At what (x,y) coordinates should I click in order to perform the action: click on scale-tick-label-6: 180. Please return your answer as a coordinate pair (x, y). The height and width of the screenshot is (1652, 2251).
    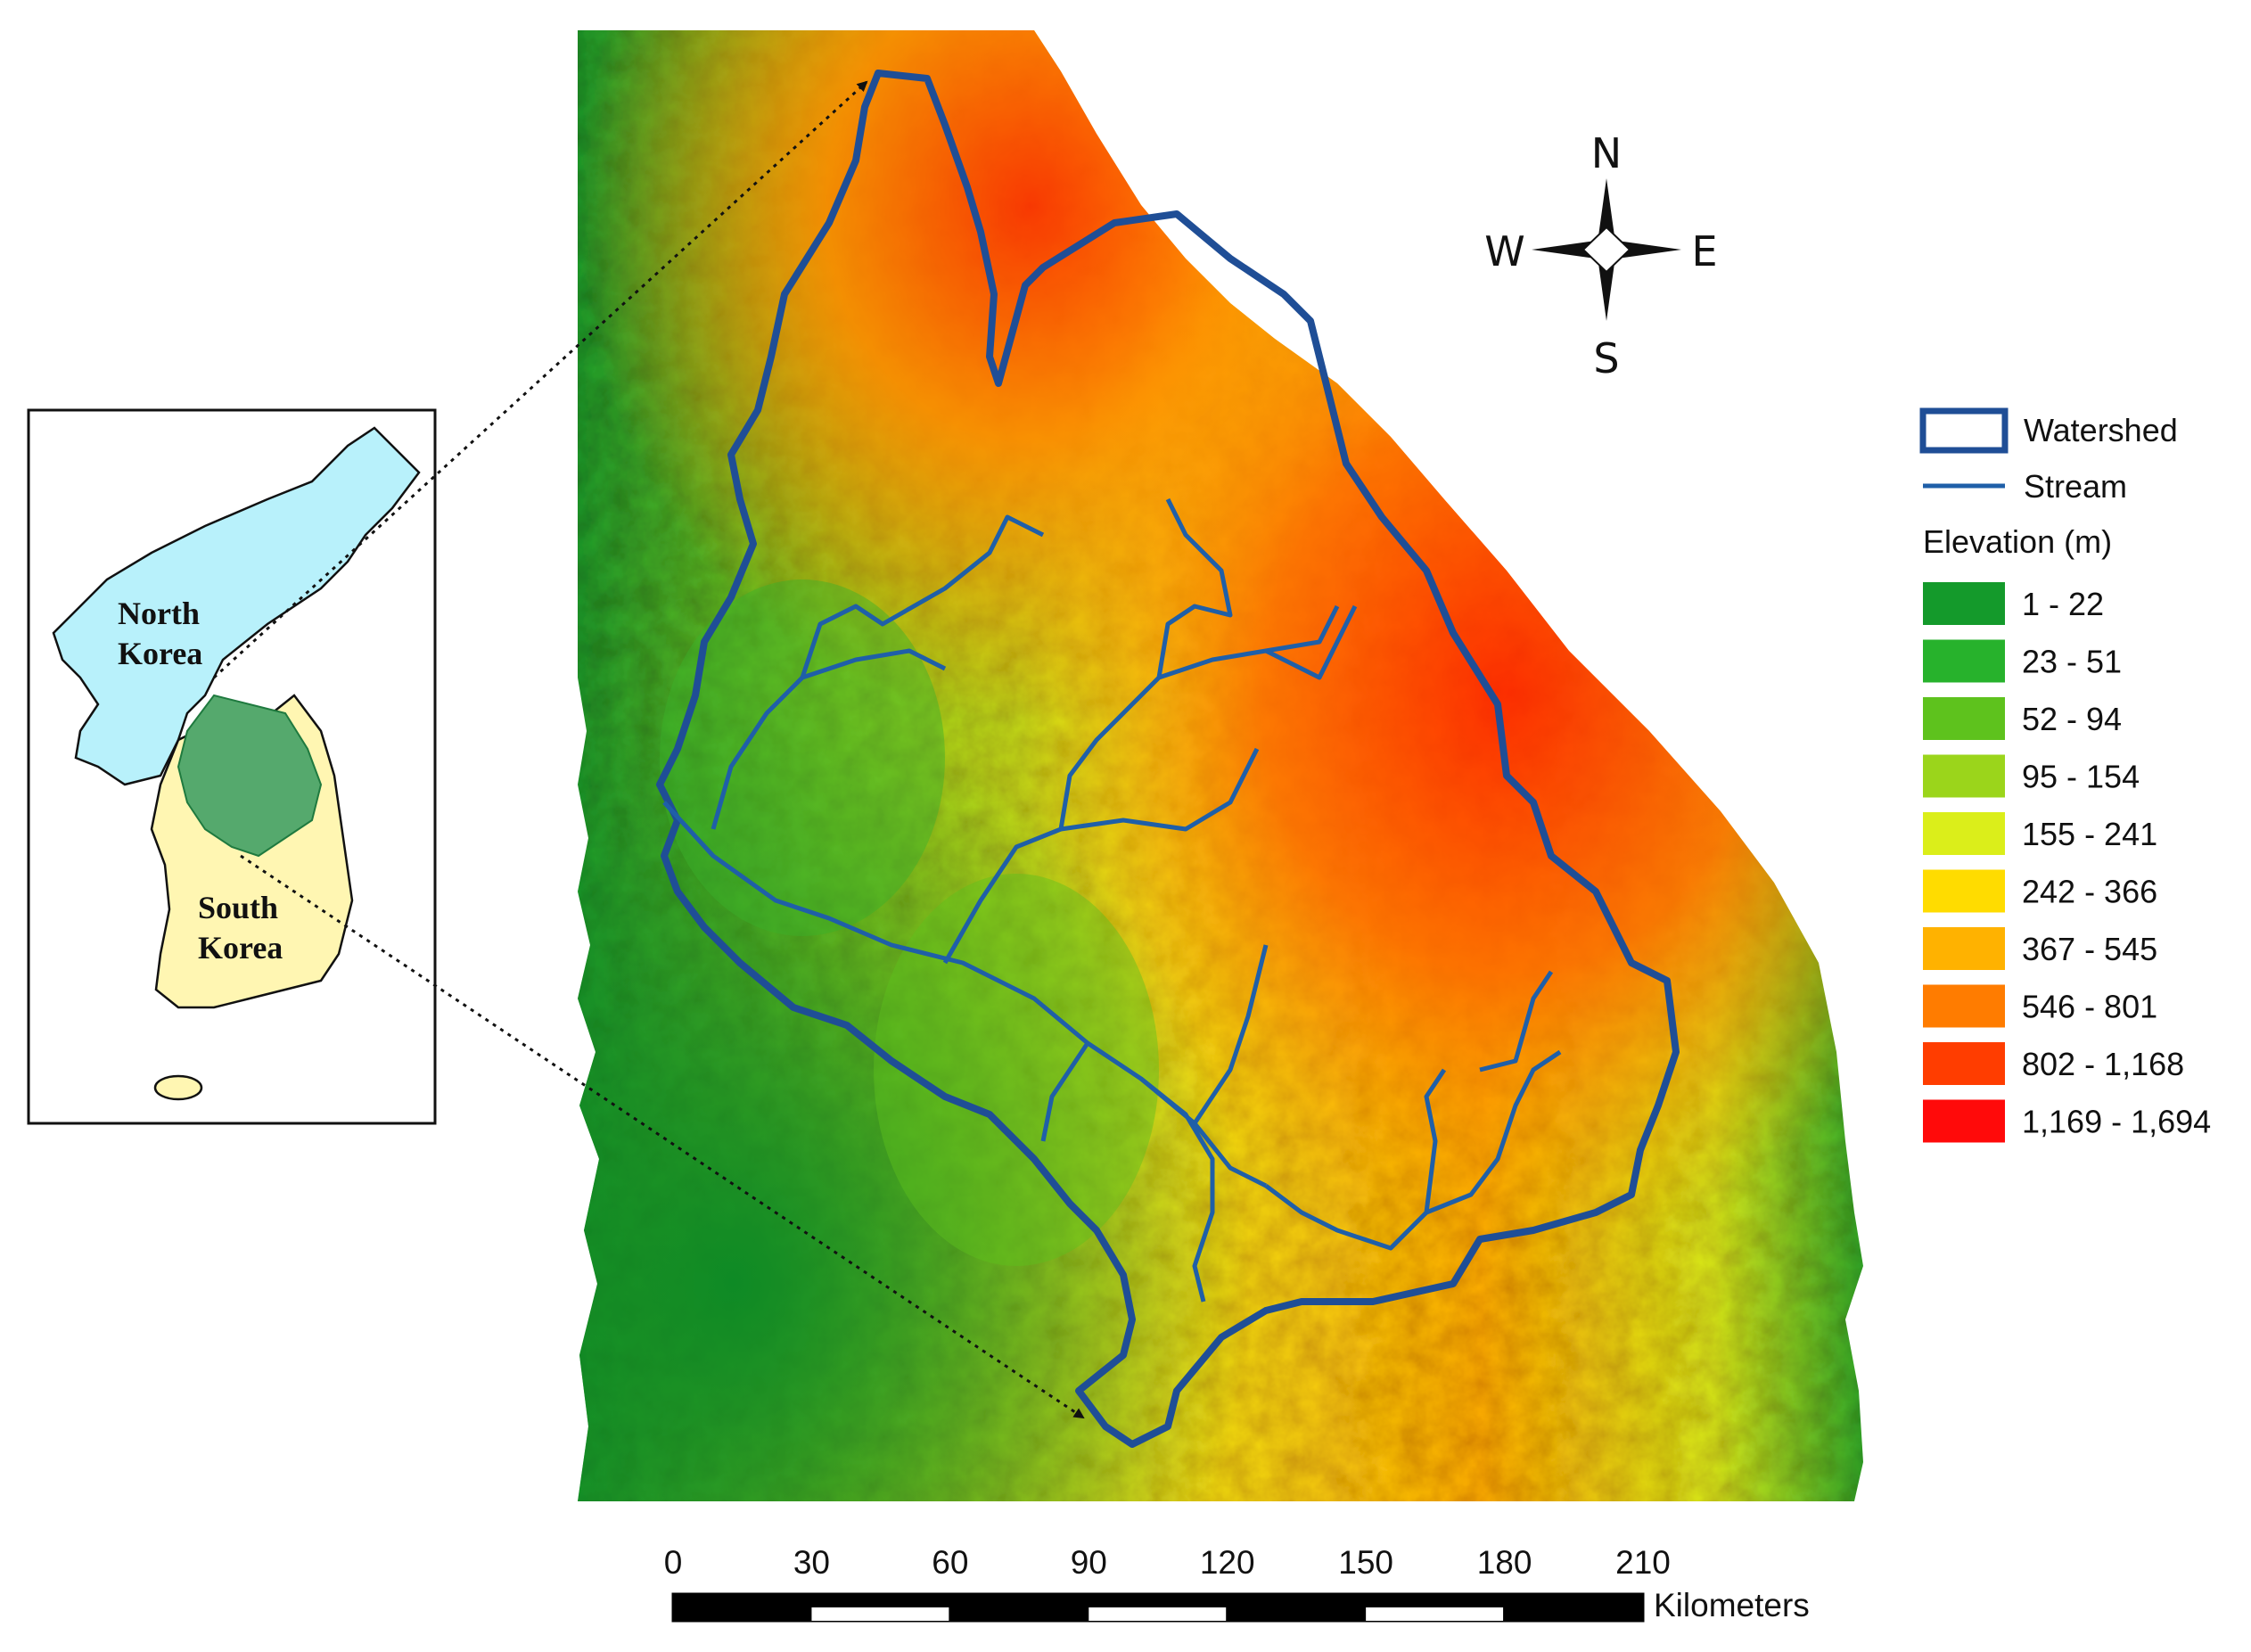
    Looking at the image, I should click on (1504, 1562).